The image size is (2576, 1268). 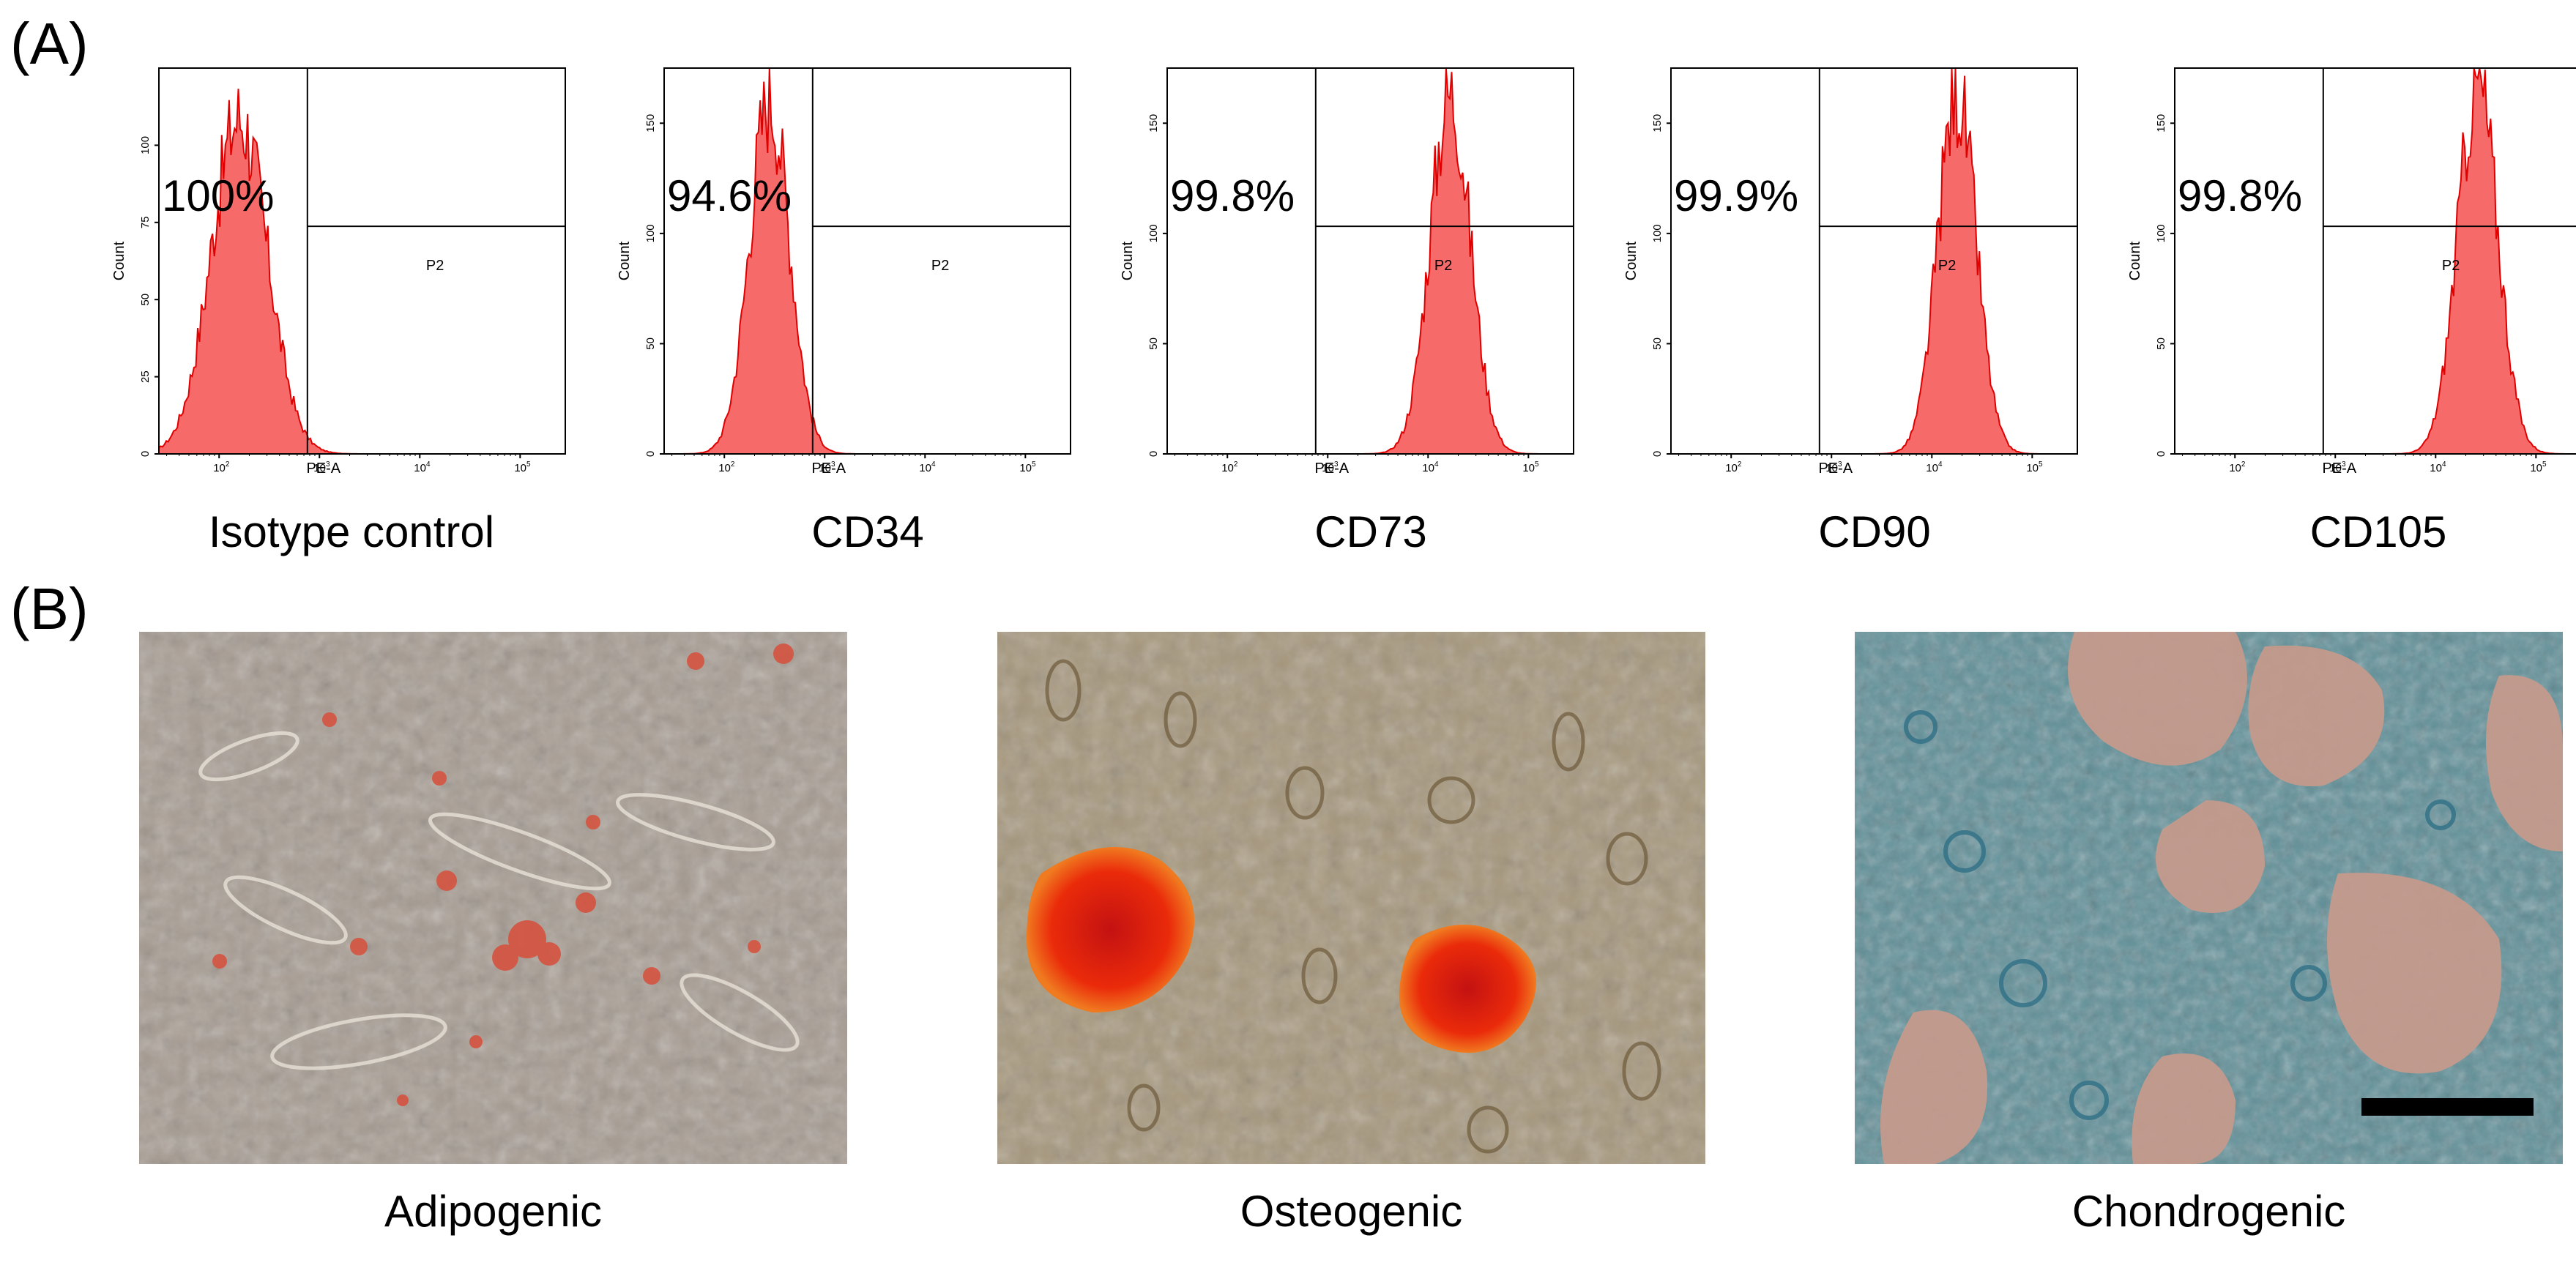 I want to click on histogram-isotype-control: P2 100% 0 25 50 75 100 Count 10² 10³ 10⁴ 10⁵ PE-A, so click(x=338, y=271).